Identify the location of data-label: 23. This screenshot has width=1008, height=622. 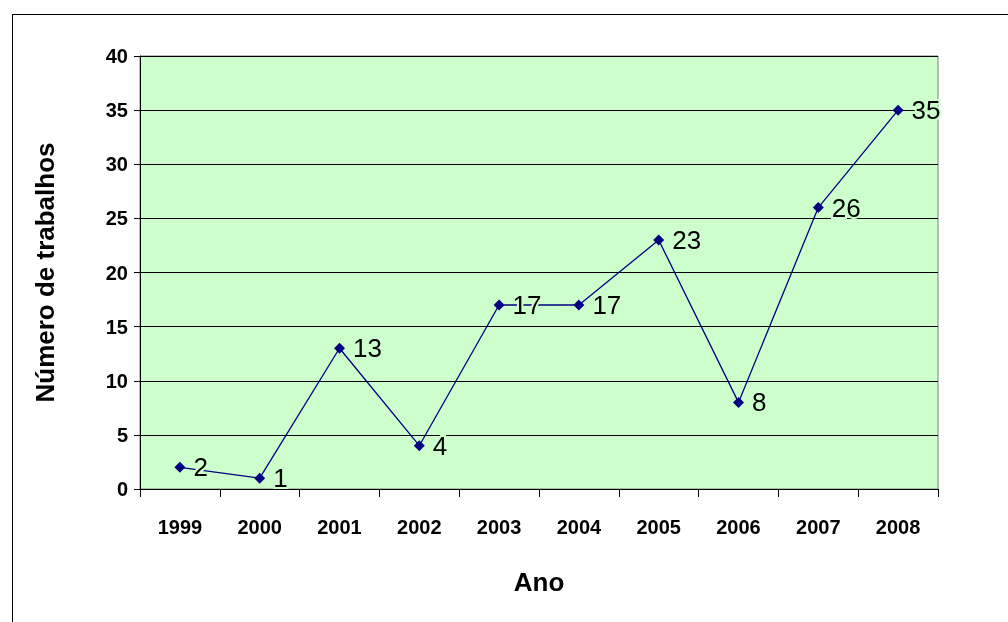
(687, 240).